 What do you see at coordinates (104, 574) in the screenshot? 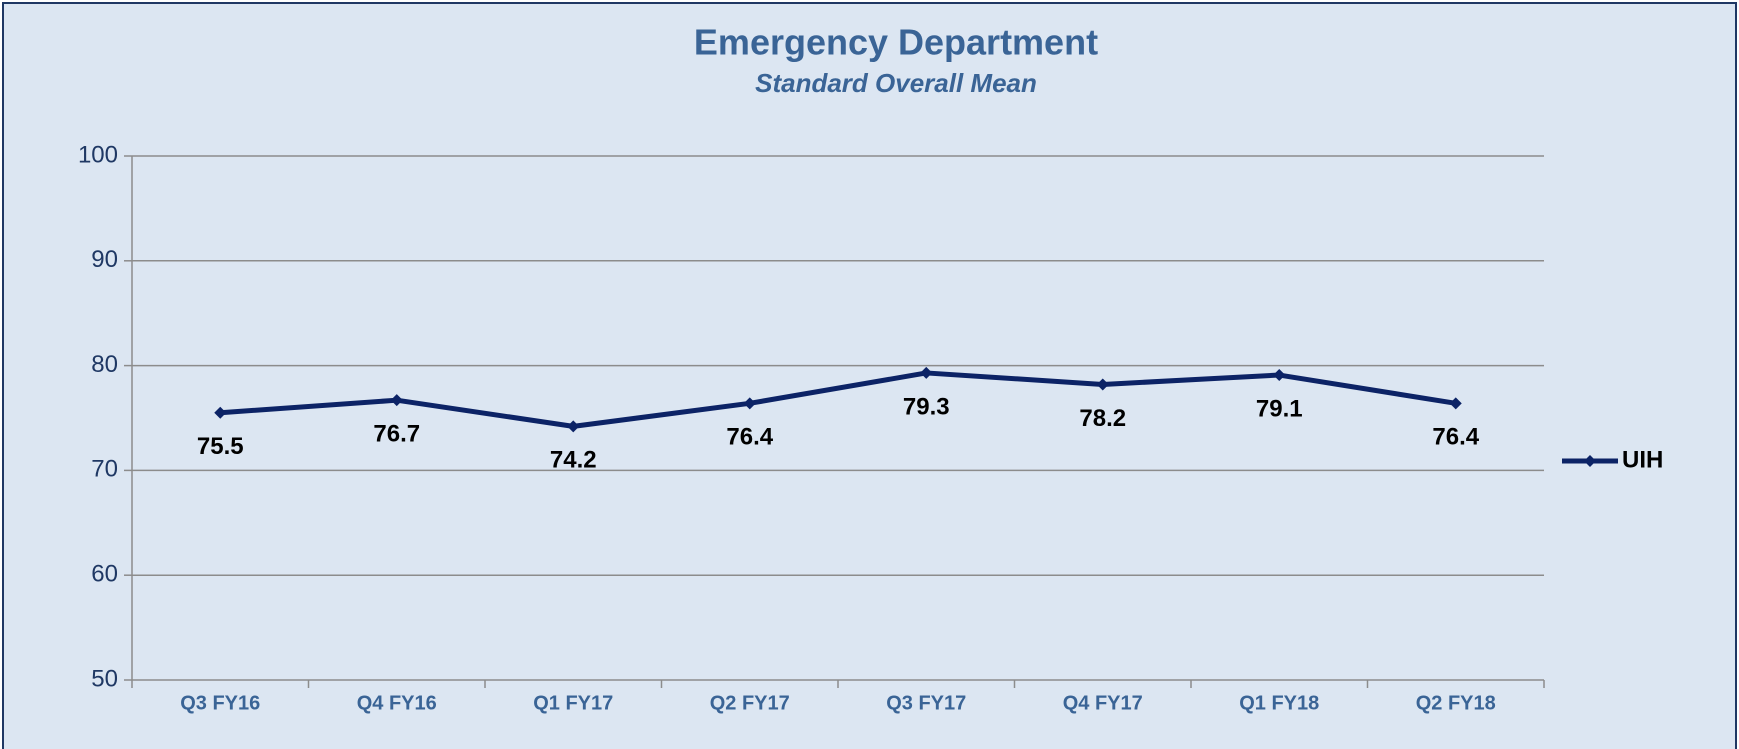
I see `y-tick-label: 60` at bounding box center [104, 574].